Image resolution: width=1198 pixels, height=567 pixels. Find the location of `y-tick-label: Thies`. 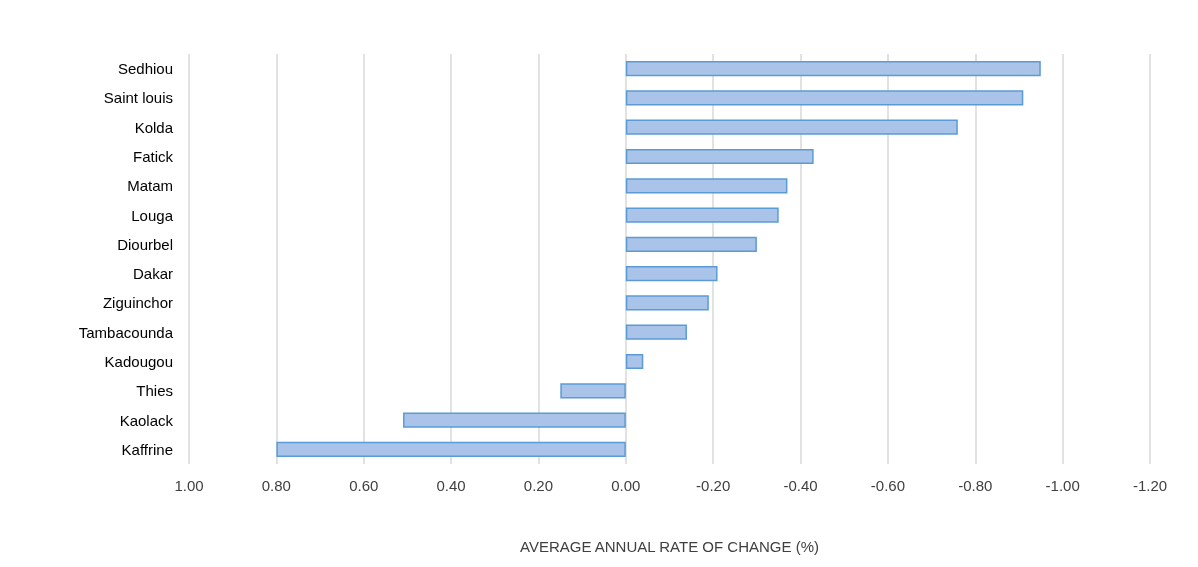

y-tick-label: Thies is located at coordinates (154, 391).